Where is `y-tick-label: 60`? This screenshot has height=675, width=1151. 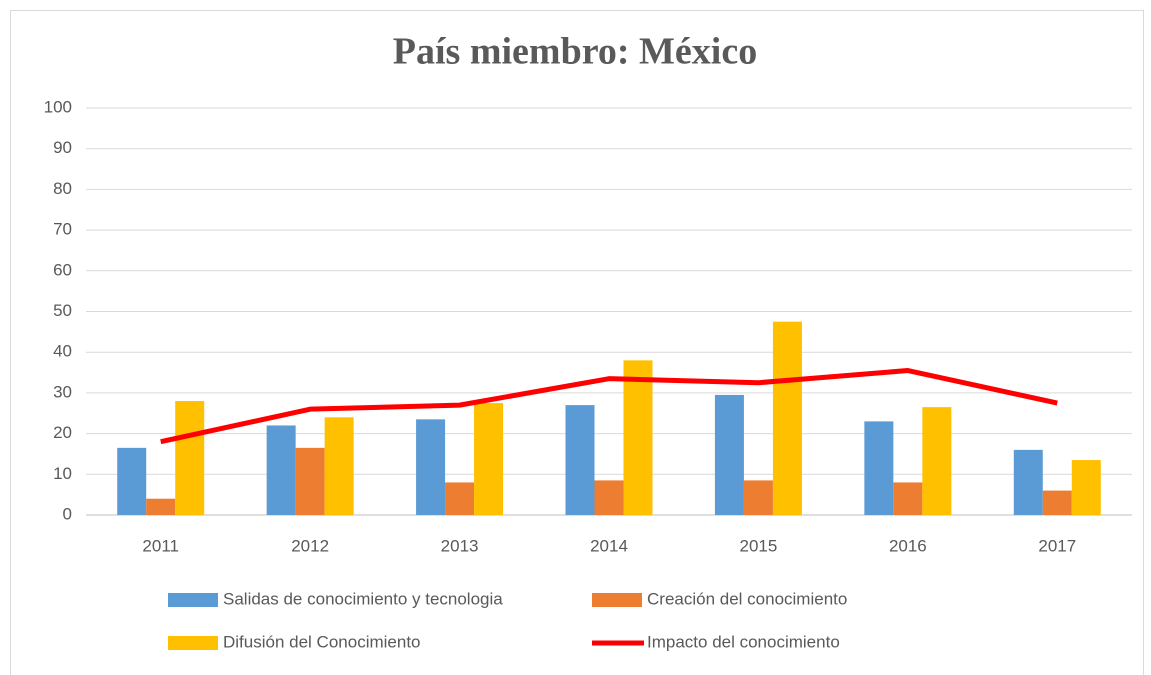
y-tick-label: 60 is located at coordinates (62, 269).